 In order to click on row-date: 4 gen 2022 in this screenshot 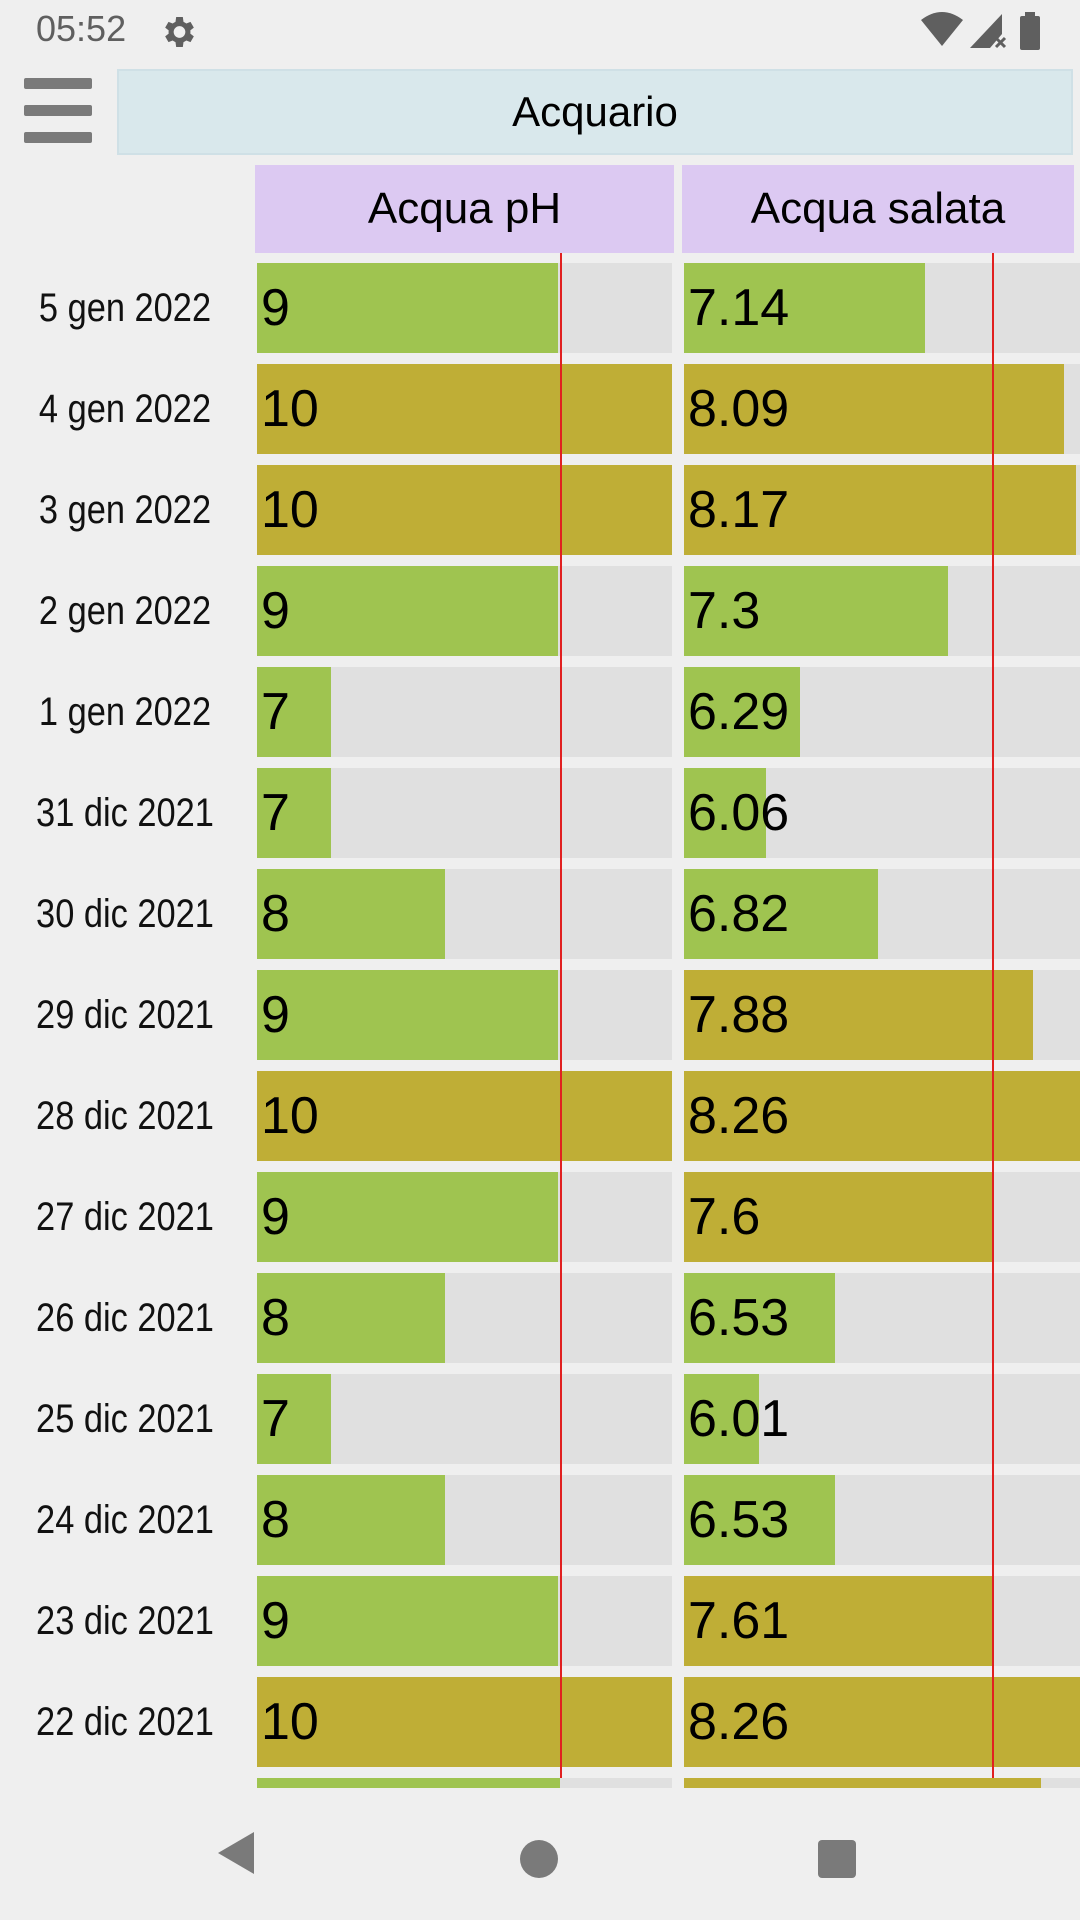, I will do `click(125, 408)`.